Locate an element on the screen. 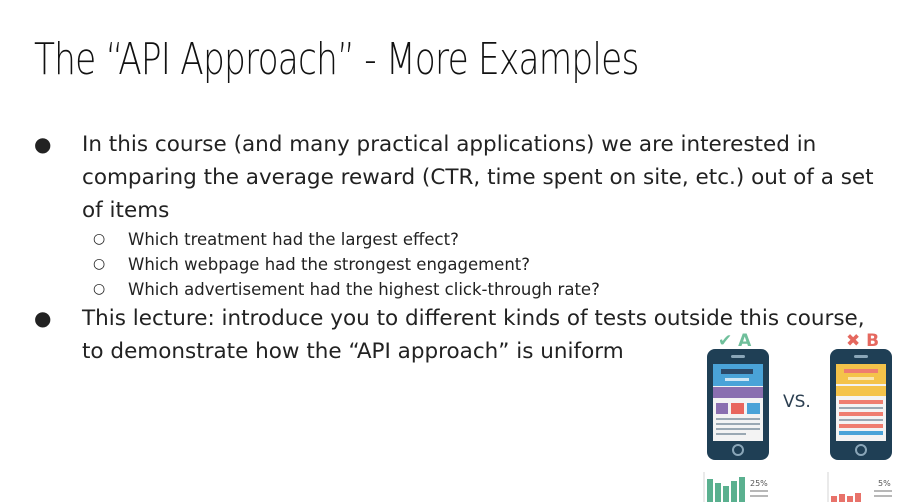  phone-b-icon is located at coordinates (861, 404).